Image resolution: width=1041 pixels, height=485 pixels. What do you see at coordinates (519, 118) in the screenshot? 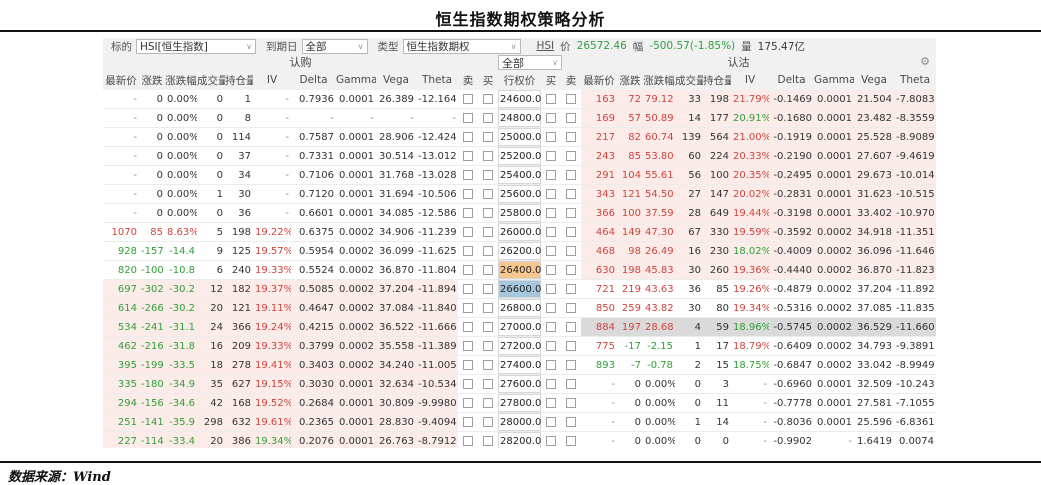
I see `strike-cell: 24800.00` at bounding box center [519, 118].